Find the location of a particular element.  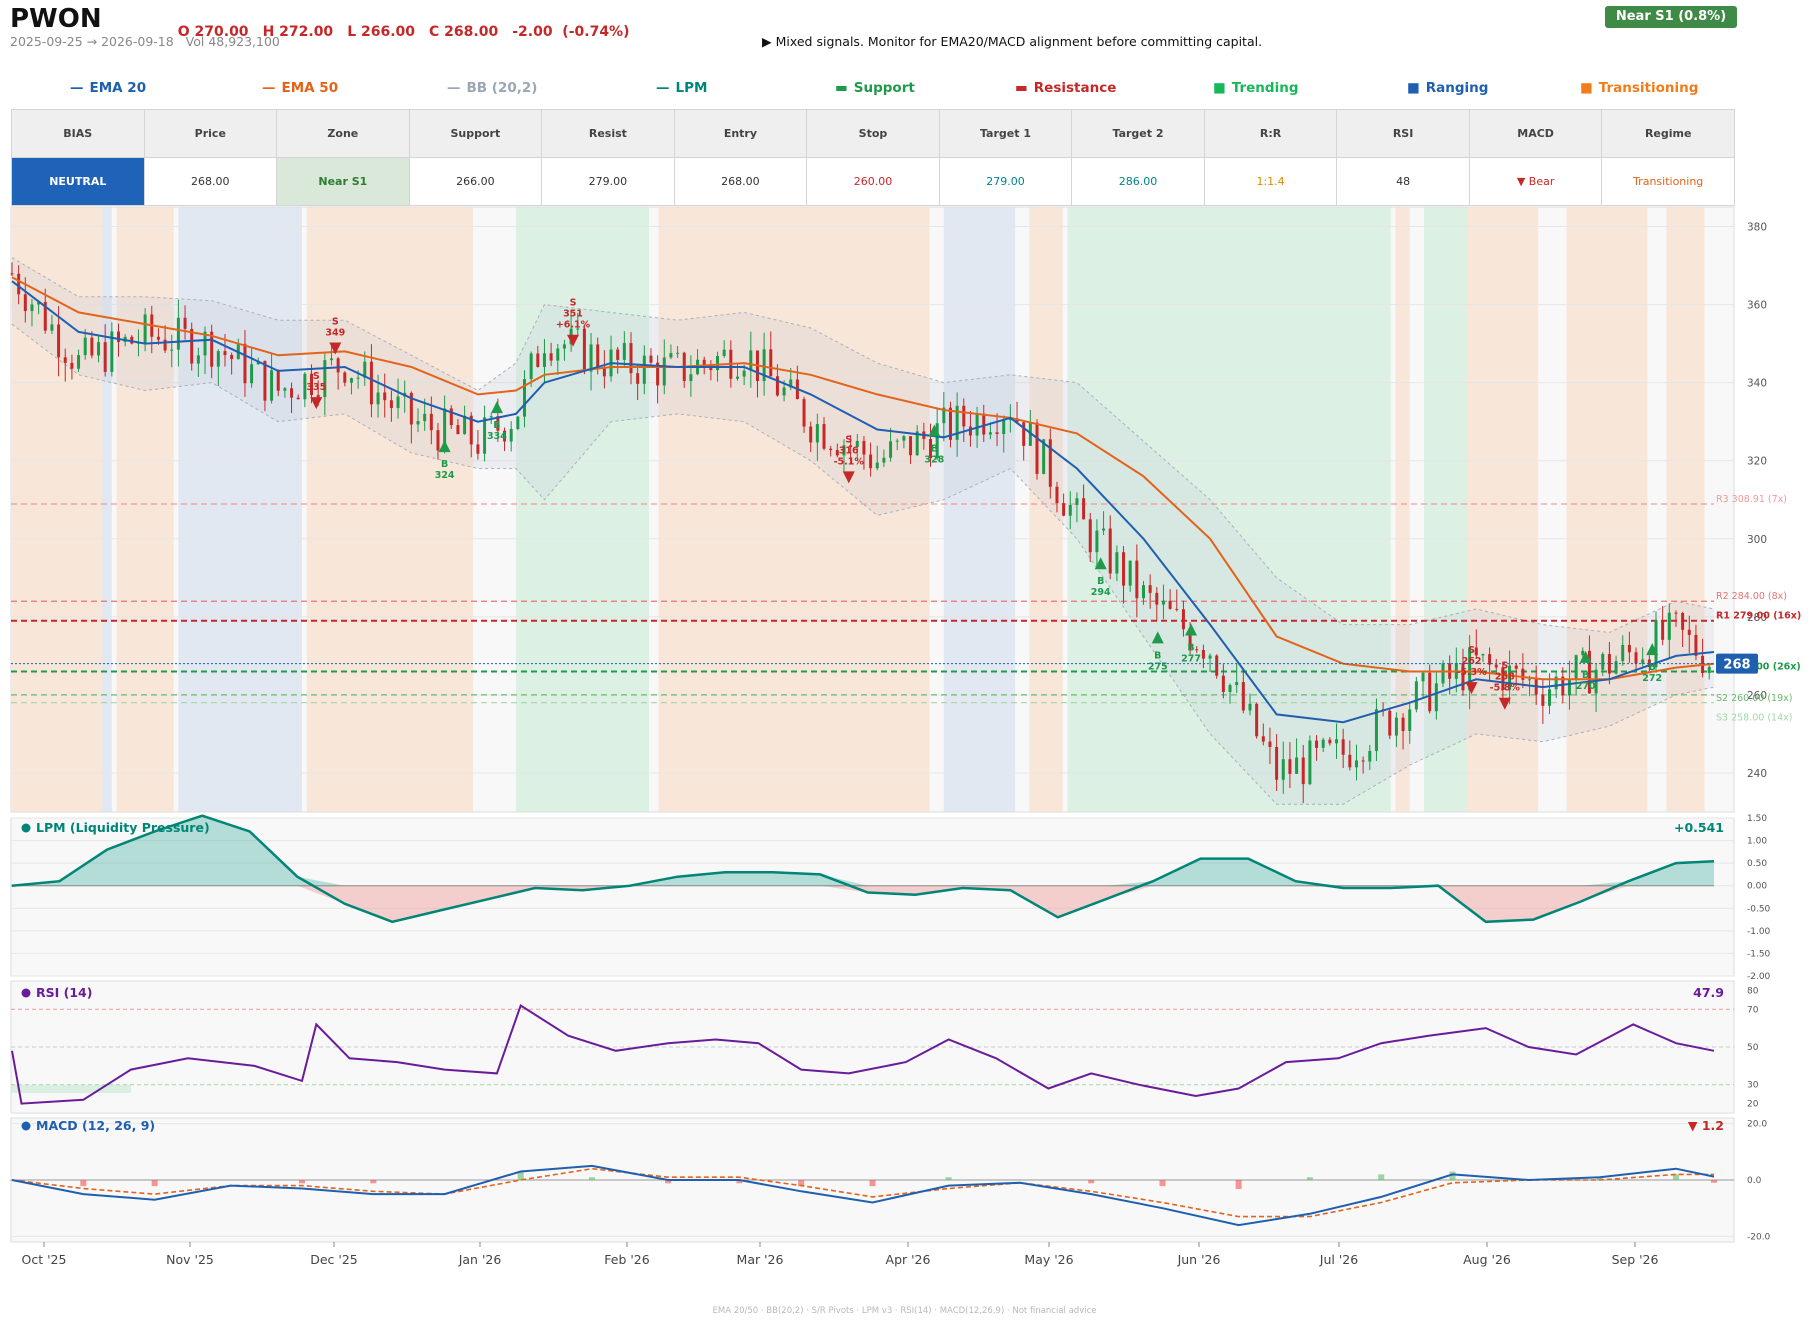

signal-label: S 316 -5.1% is located at coordinates (849, 450).